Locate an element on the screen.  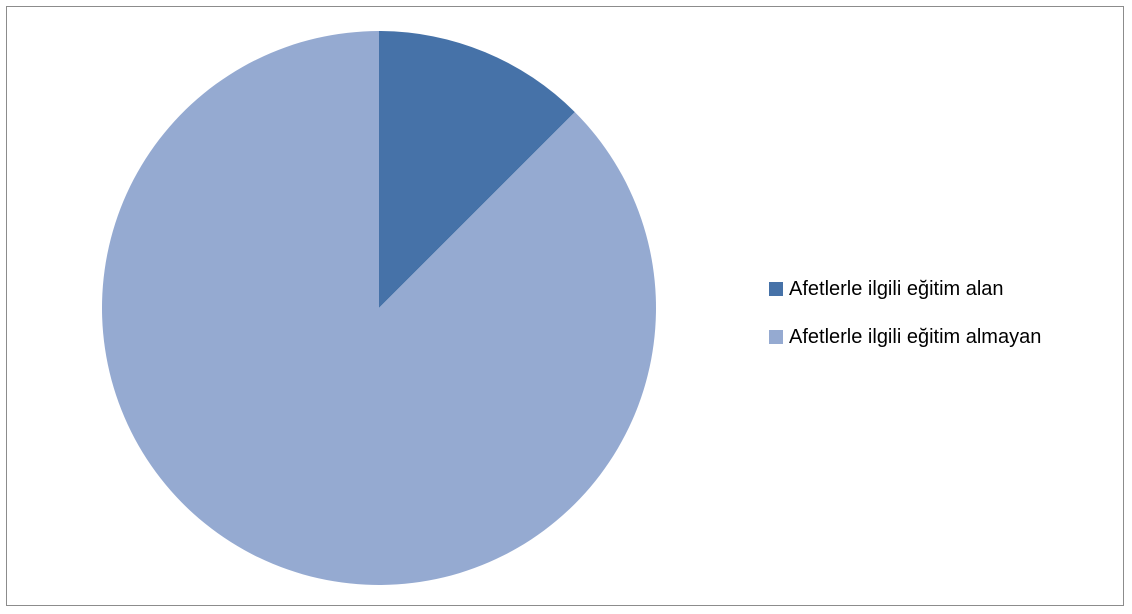
legend-swatch-almayan is located at coordinates (776, 337).